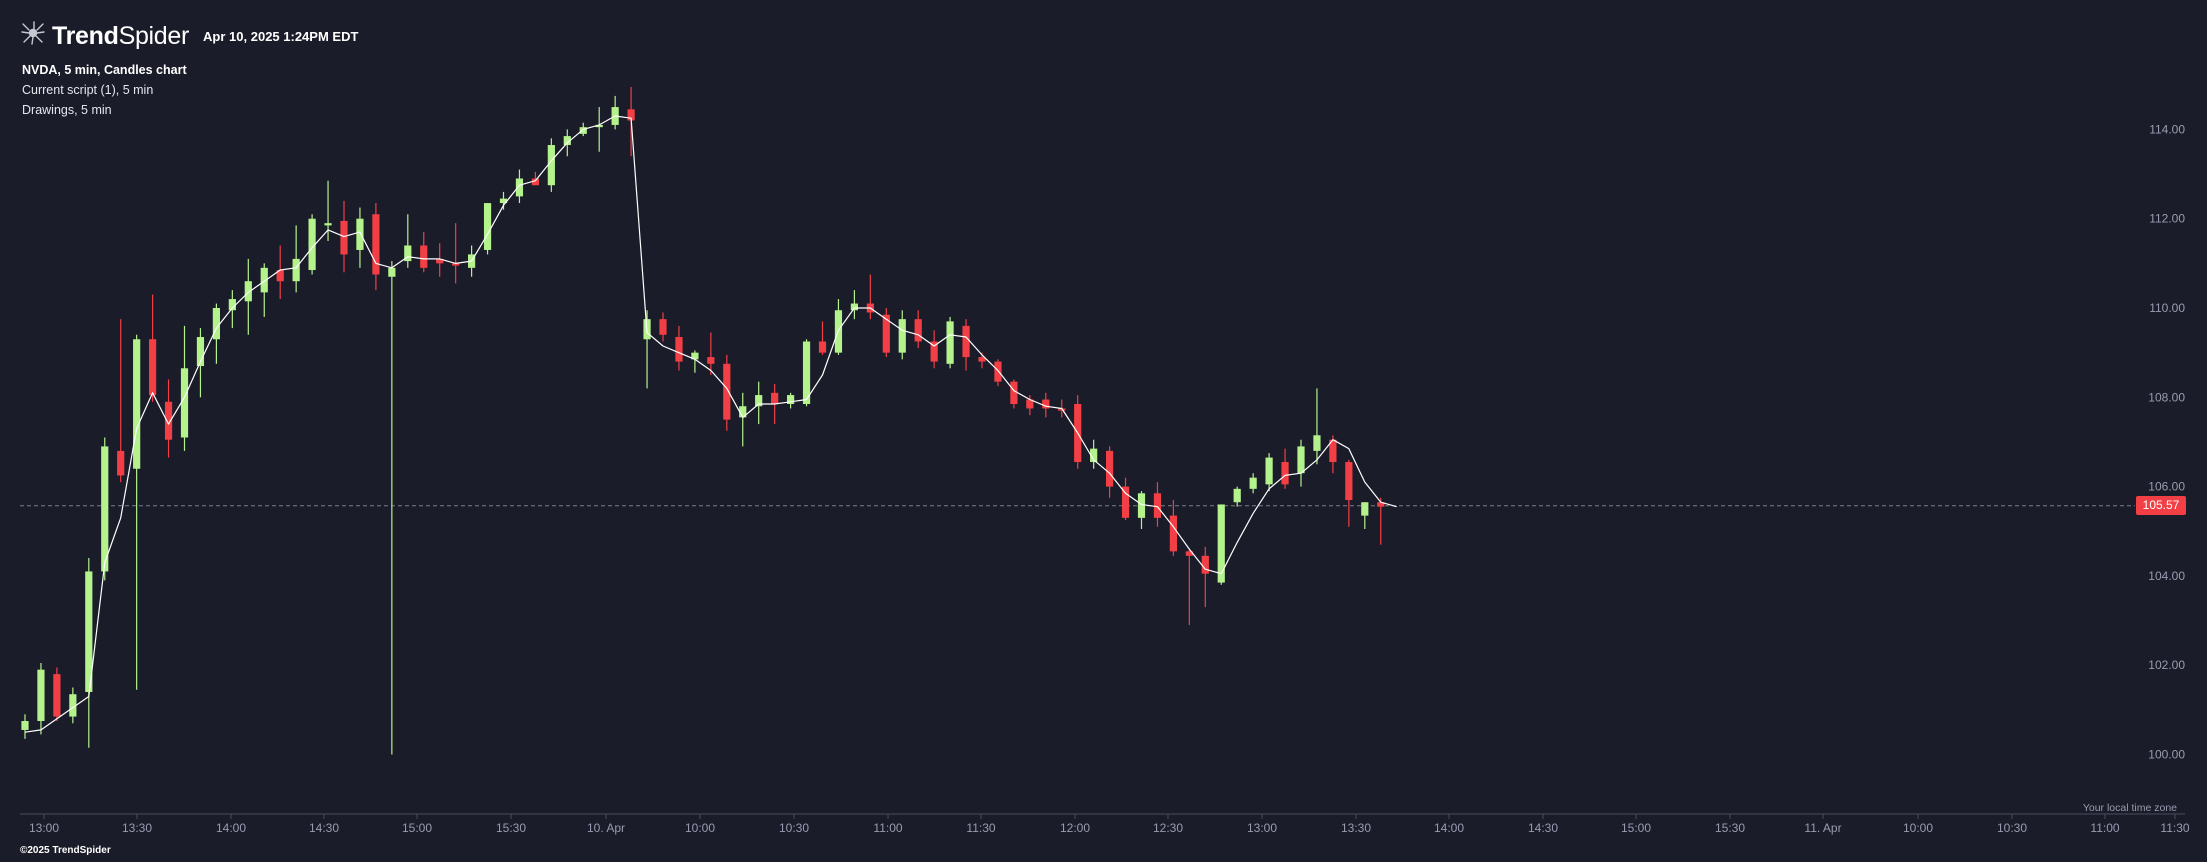 Image resolution: width=2207 pixels, height=862 pixels. Describe the element at coordinates (1636, 828) in the screenshot. I see `x-tick-label: 15:00` at that location.